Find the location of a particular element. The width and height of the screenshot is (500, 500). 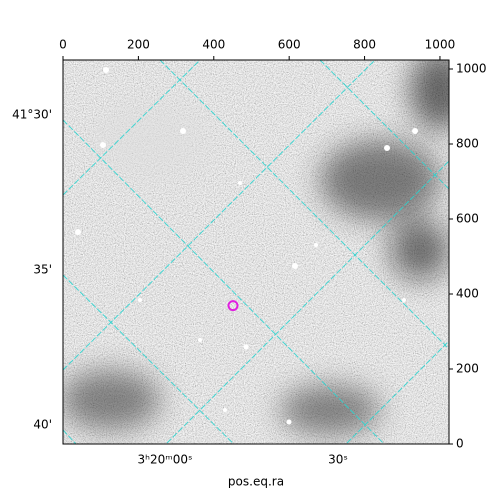

dec-tick-label: 41°30' is located at coordinates (32, 115).